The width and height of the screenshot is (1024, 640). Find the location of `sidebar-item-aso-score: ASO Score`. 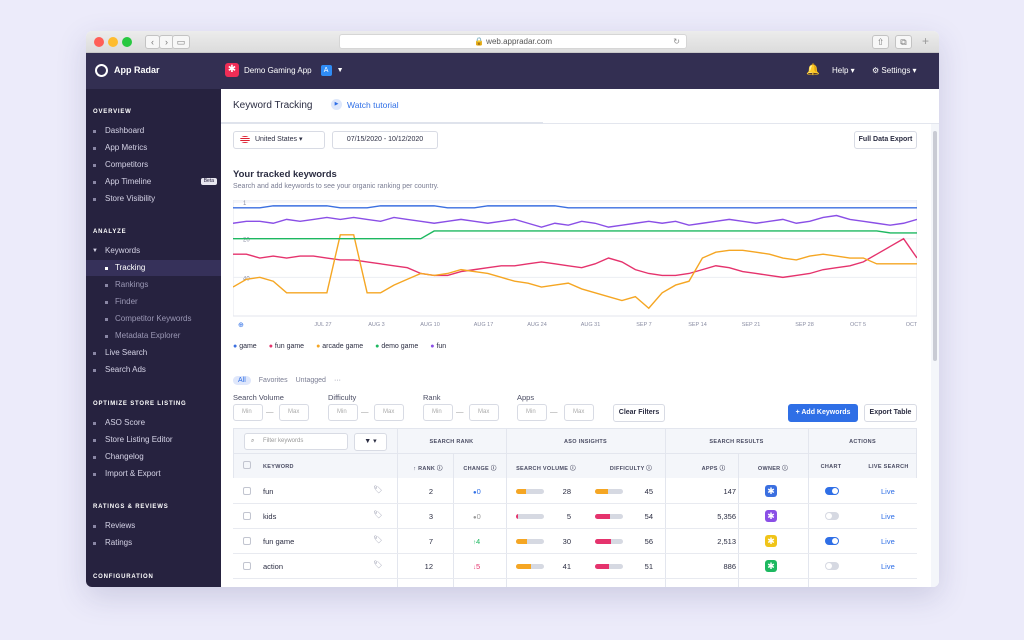

sidebar-item-aso-score: ASO Score is located at coordinates (153, 423).